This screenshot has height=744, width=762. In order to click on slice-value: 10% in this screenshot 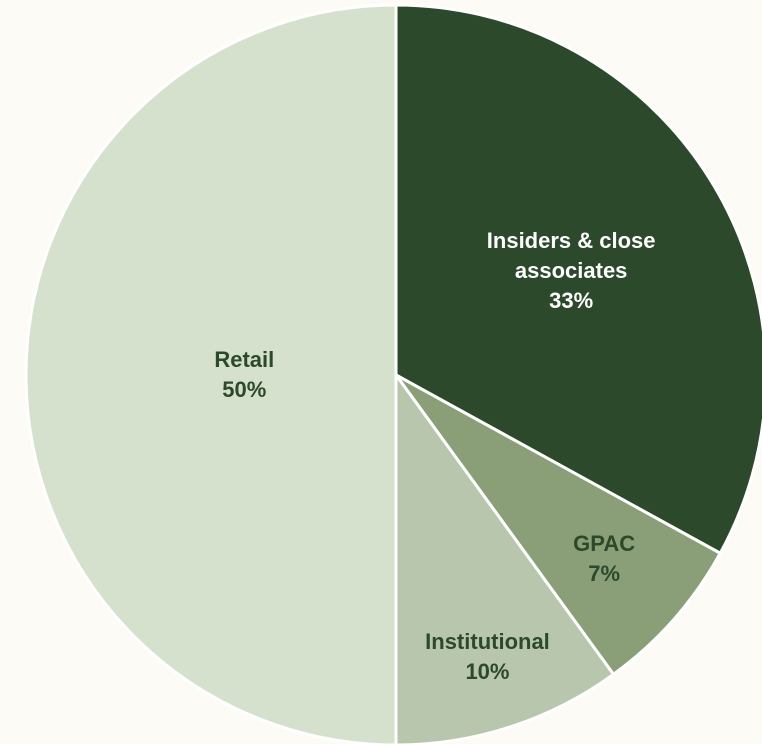, I will do `click(487, 671)`.